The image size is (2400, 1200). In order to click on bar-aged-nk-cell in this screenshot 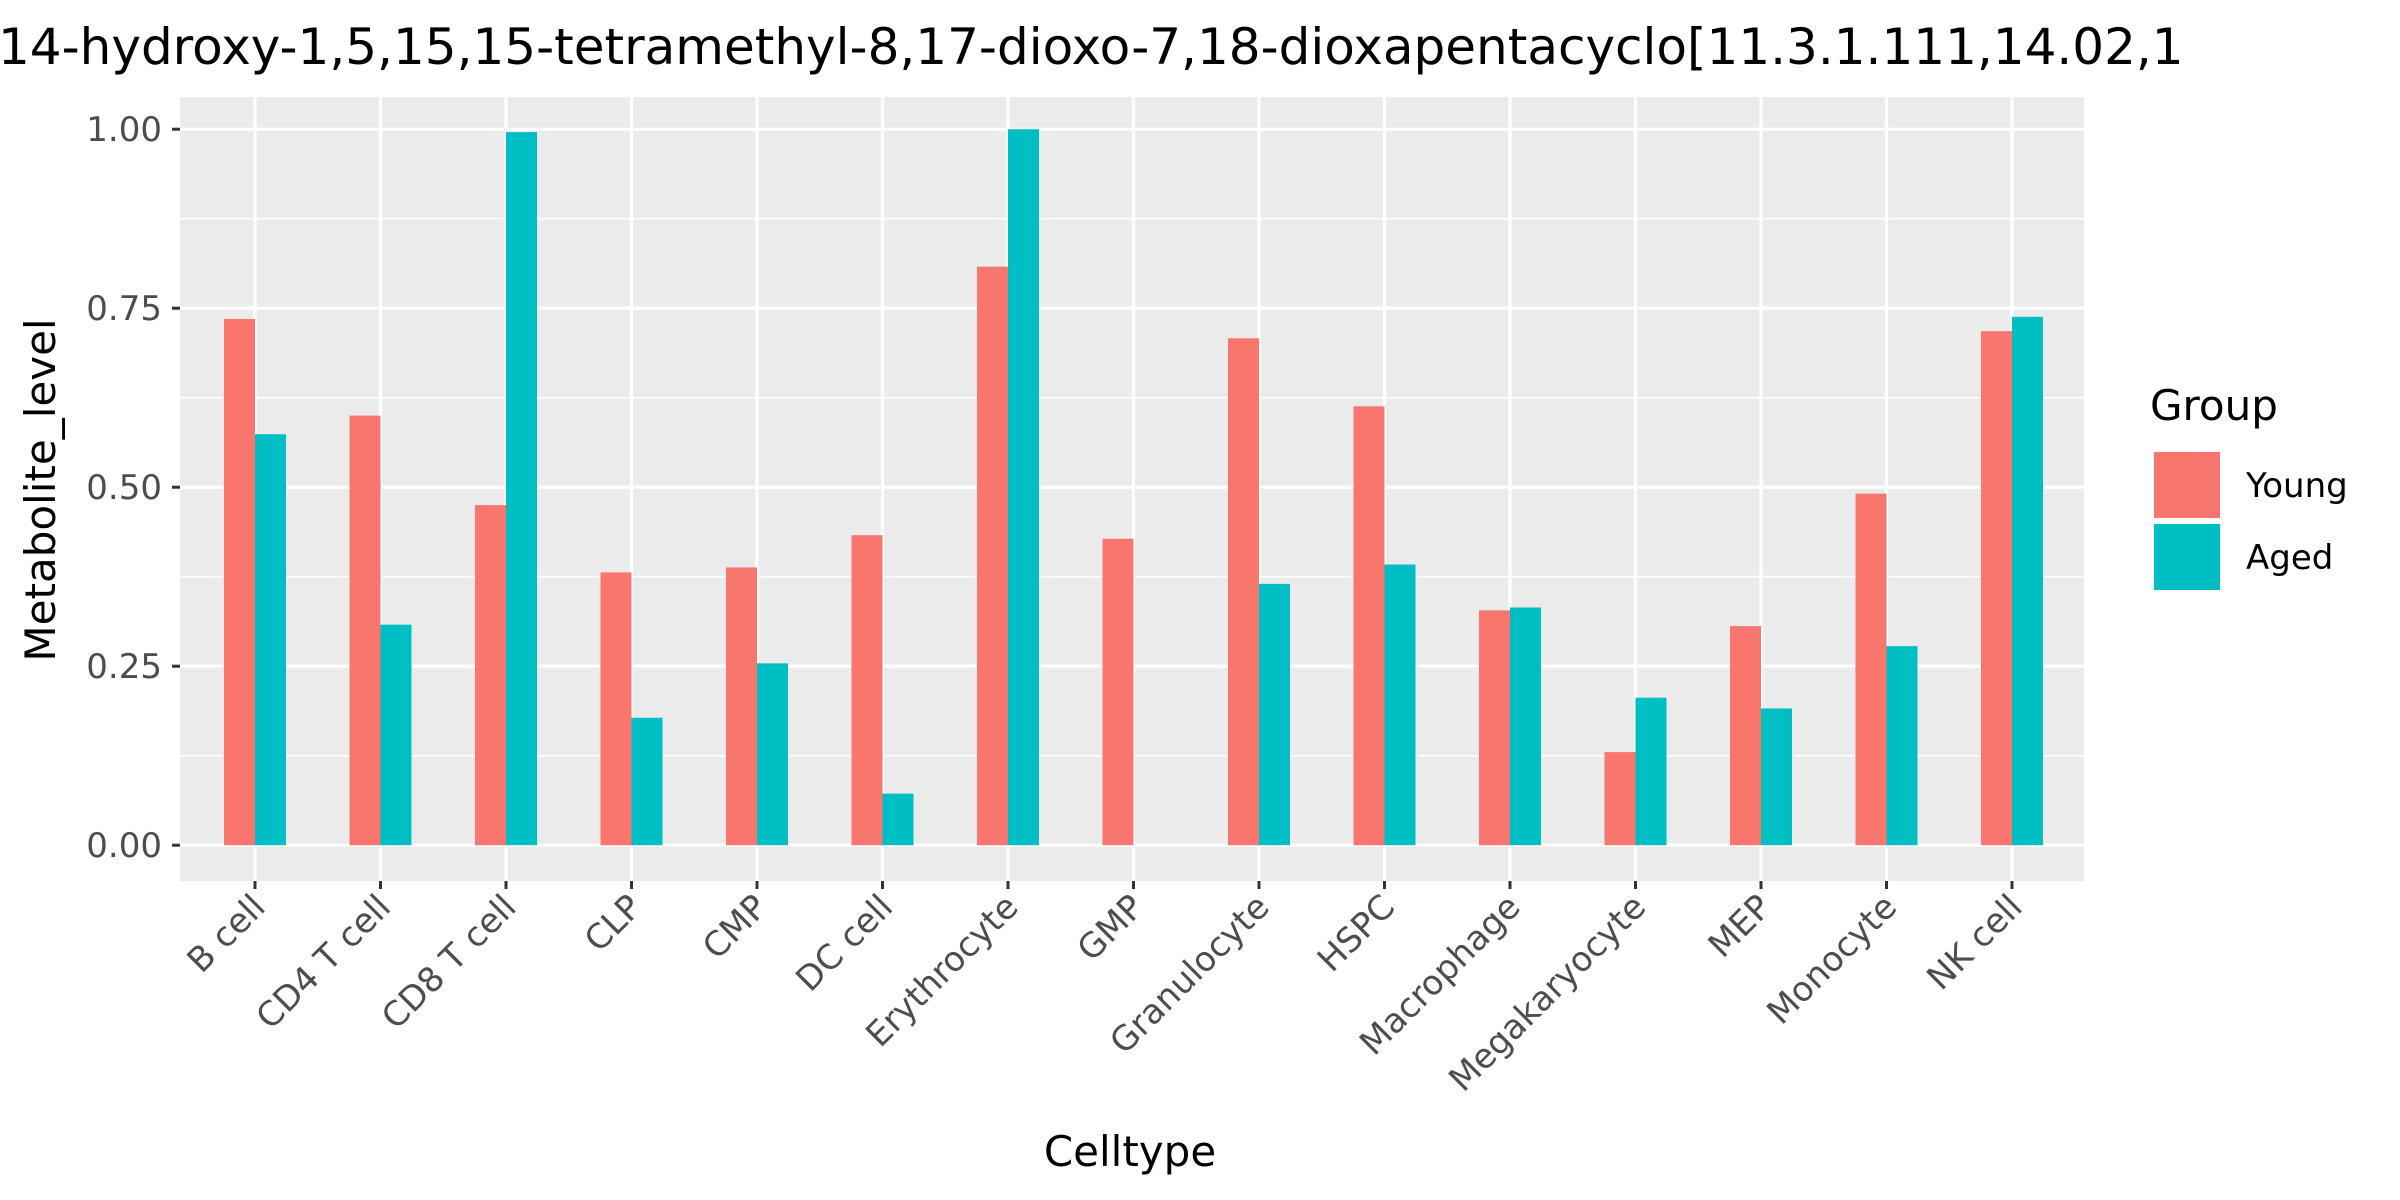, I will do `click(2027, 581)`.